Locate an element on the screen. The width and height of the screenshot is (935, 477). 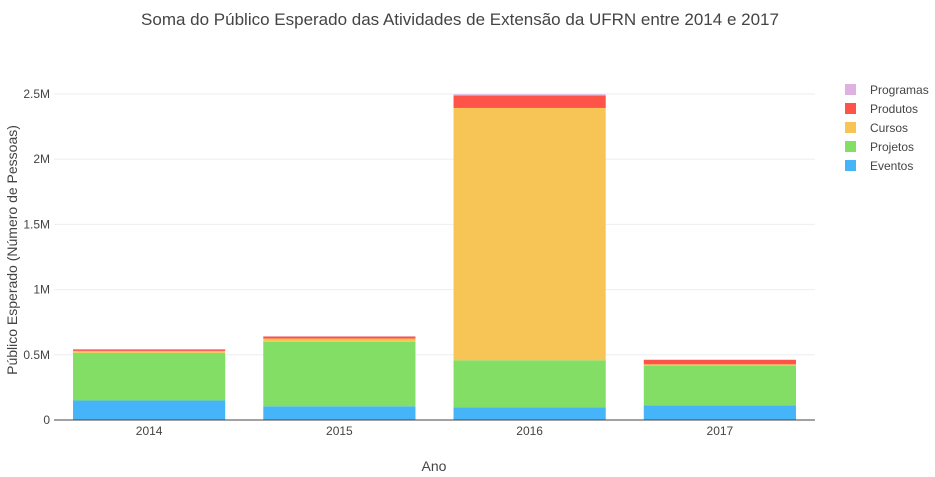
legend-label: Programas is located at coordinates (899, 90).